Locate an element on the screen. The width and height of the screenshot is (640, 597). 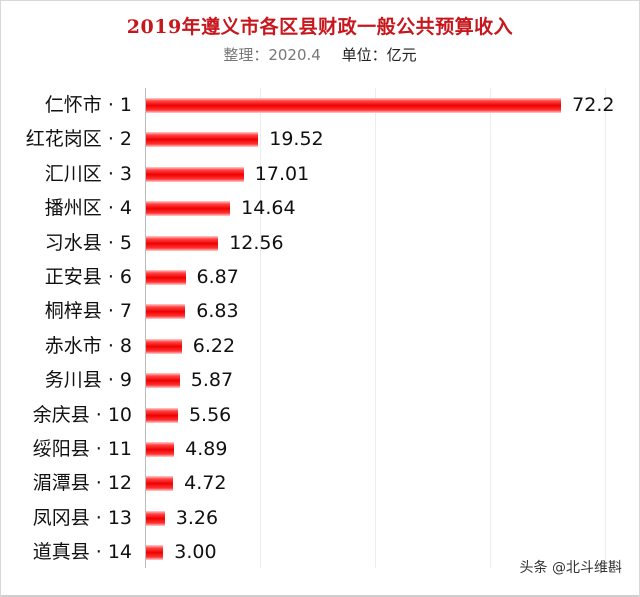
category-label: 余庆县 · 10 is located at coordinates (82, 414).